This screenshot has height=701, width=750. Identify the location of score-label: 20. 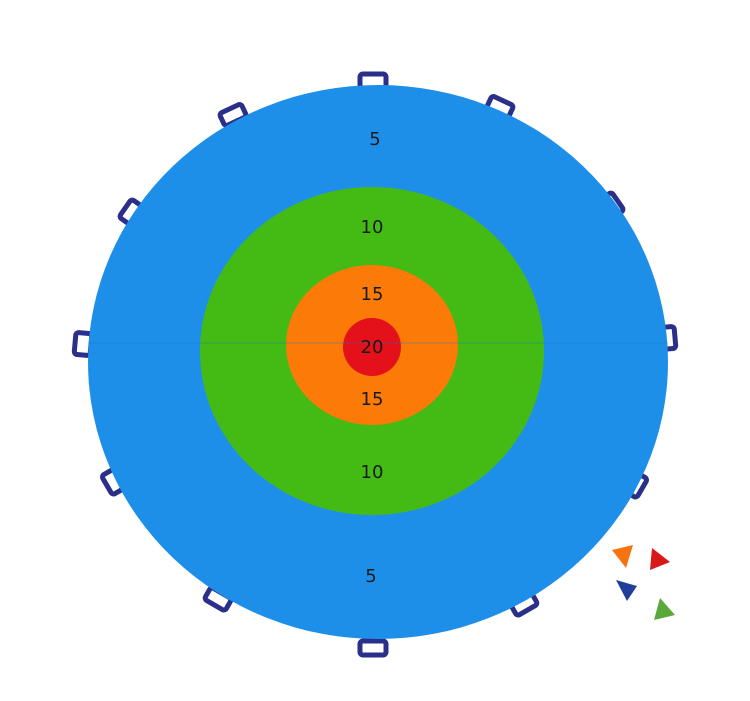
(372, 347).